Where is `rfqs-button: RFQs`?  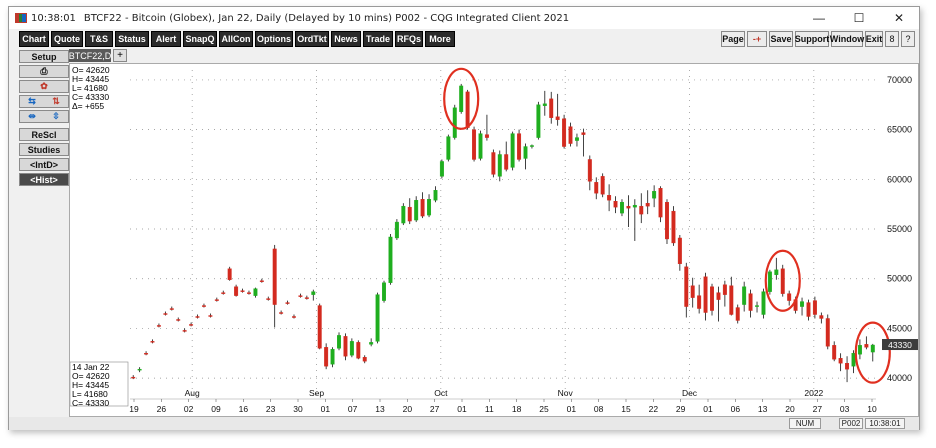 rfqs-button: RFQs is located at coordinates (409, 39).